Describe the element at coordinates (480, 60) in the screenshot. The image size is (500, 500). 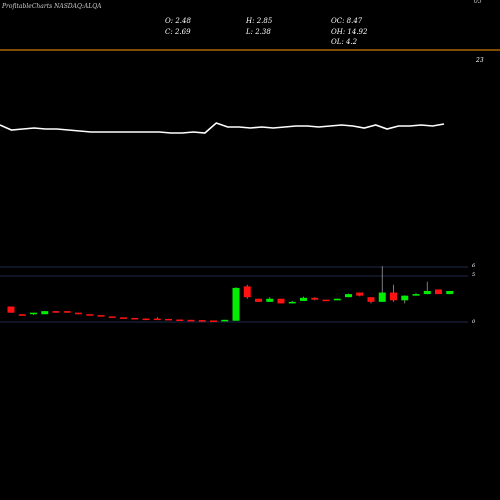
I see `price-axis-tick: 23` at that location.